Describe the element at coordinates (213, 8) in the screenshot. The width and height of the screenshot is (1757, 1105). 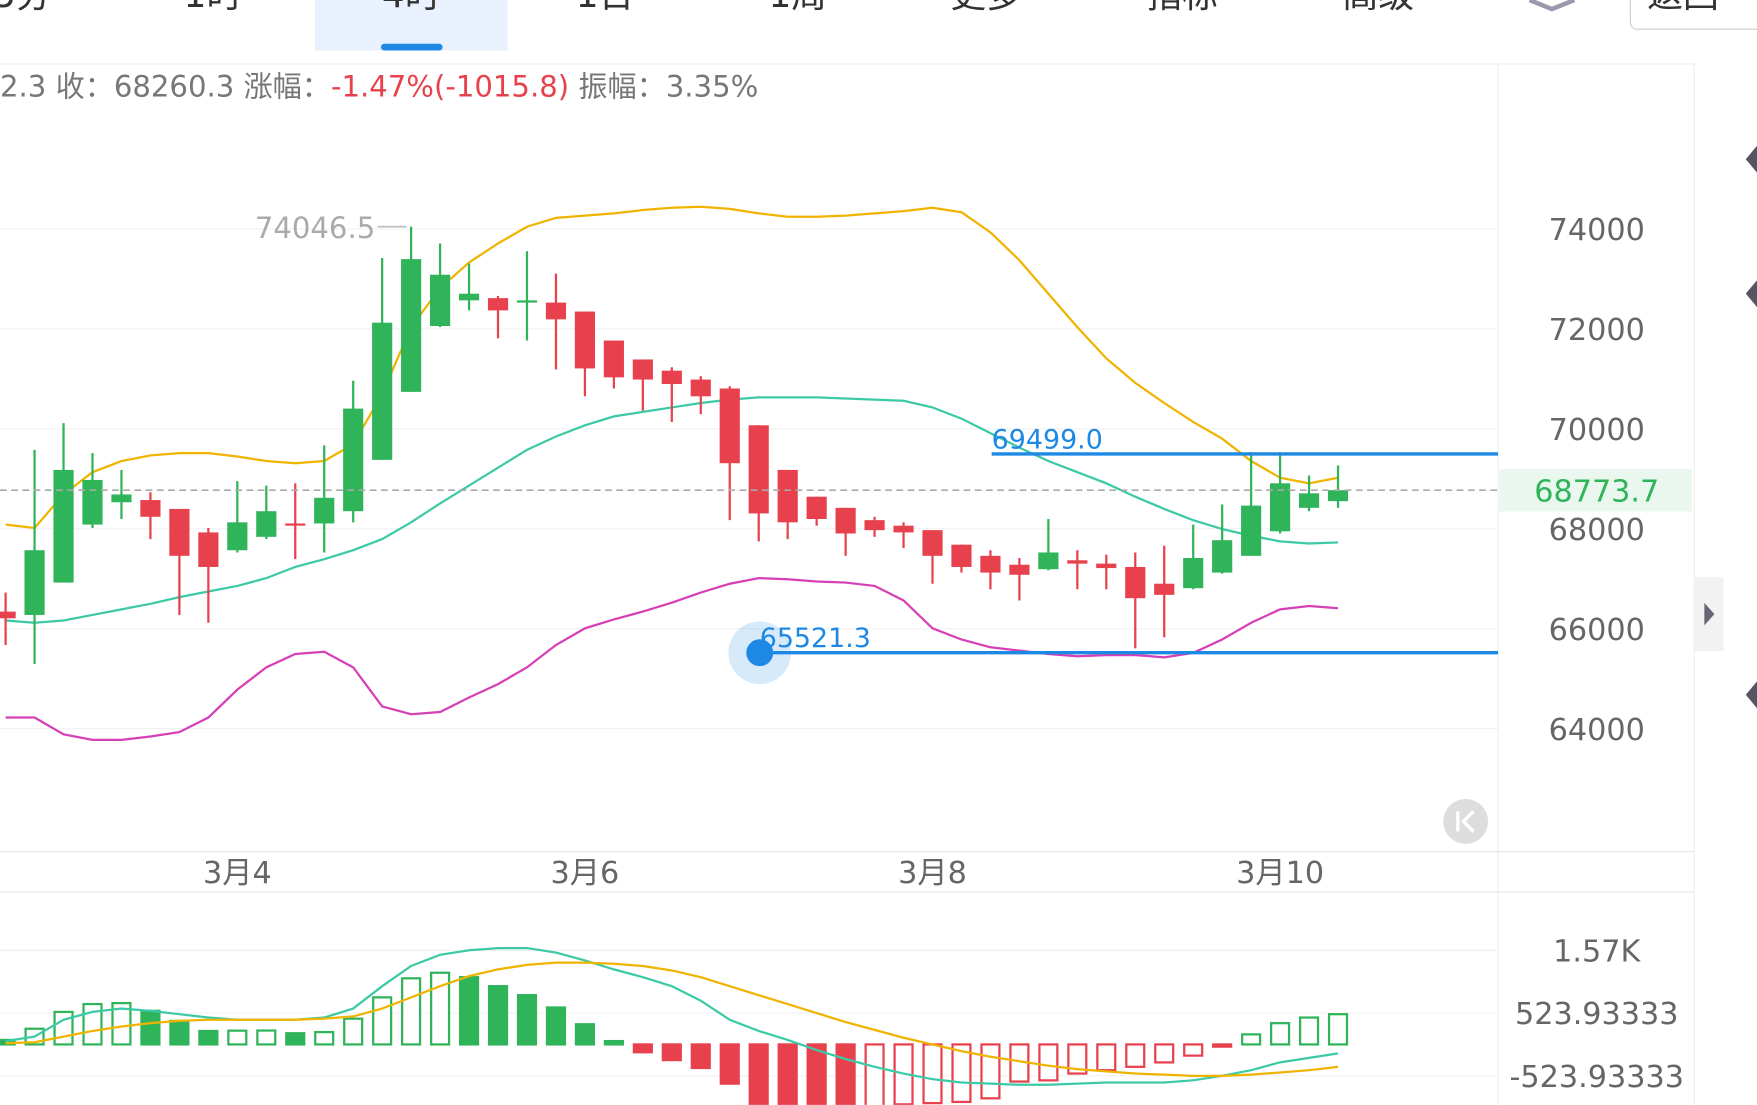
I see `tab: 1时` at that location.